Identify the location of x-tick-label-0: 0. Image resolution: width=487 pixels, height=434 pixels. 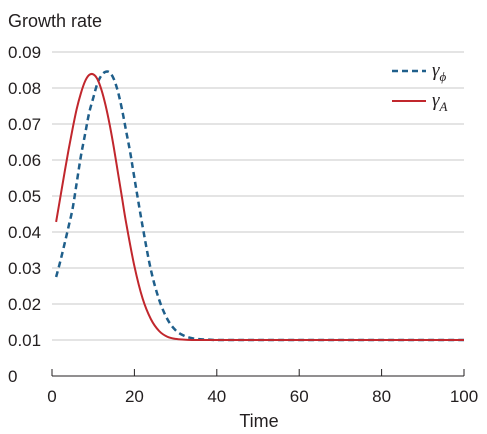
(51, 396).